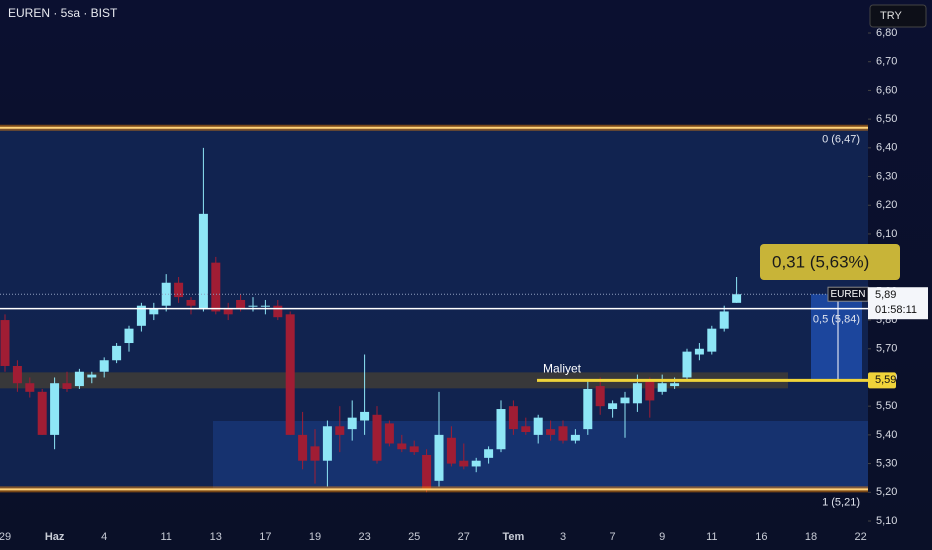  What do you see at coordinates (364, 537) in the screenshot?
I see `x-tick-label: 23` at bounding box center [364, 537].